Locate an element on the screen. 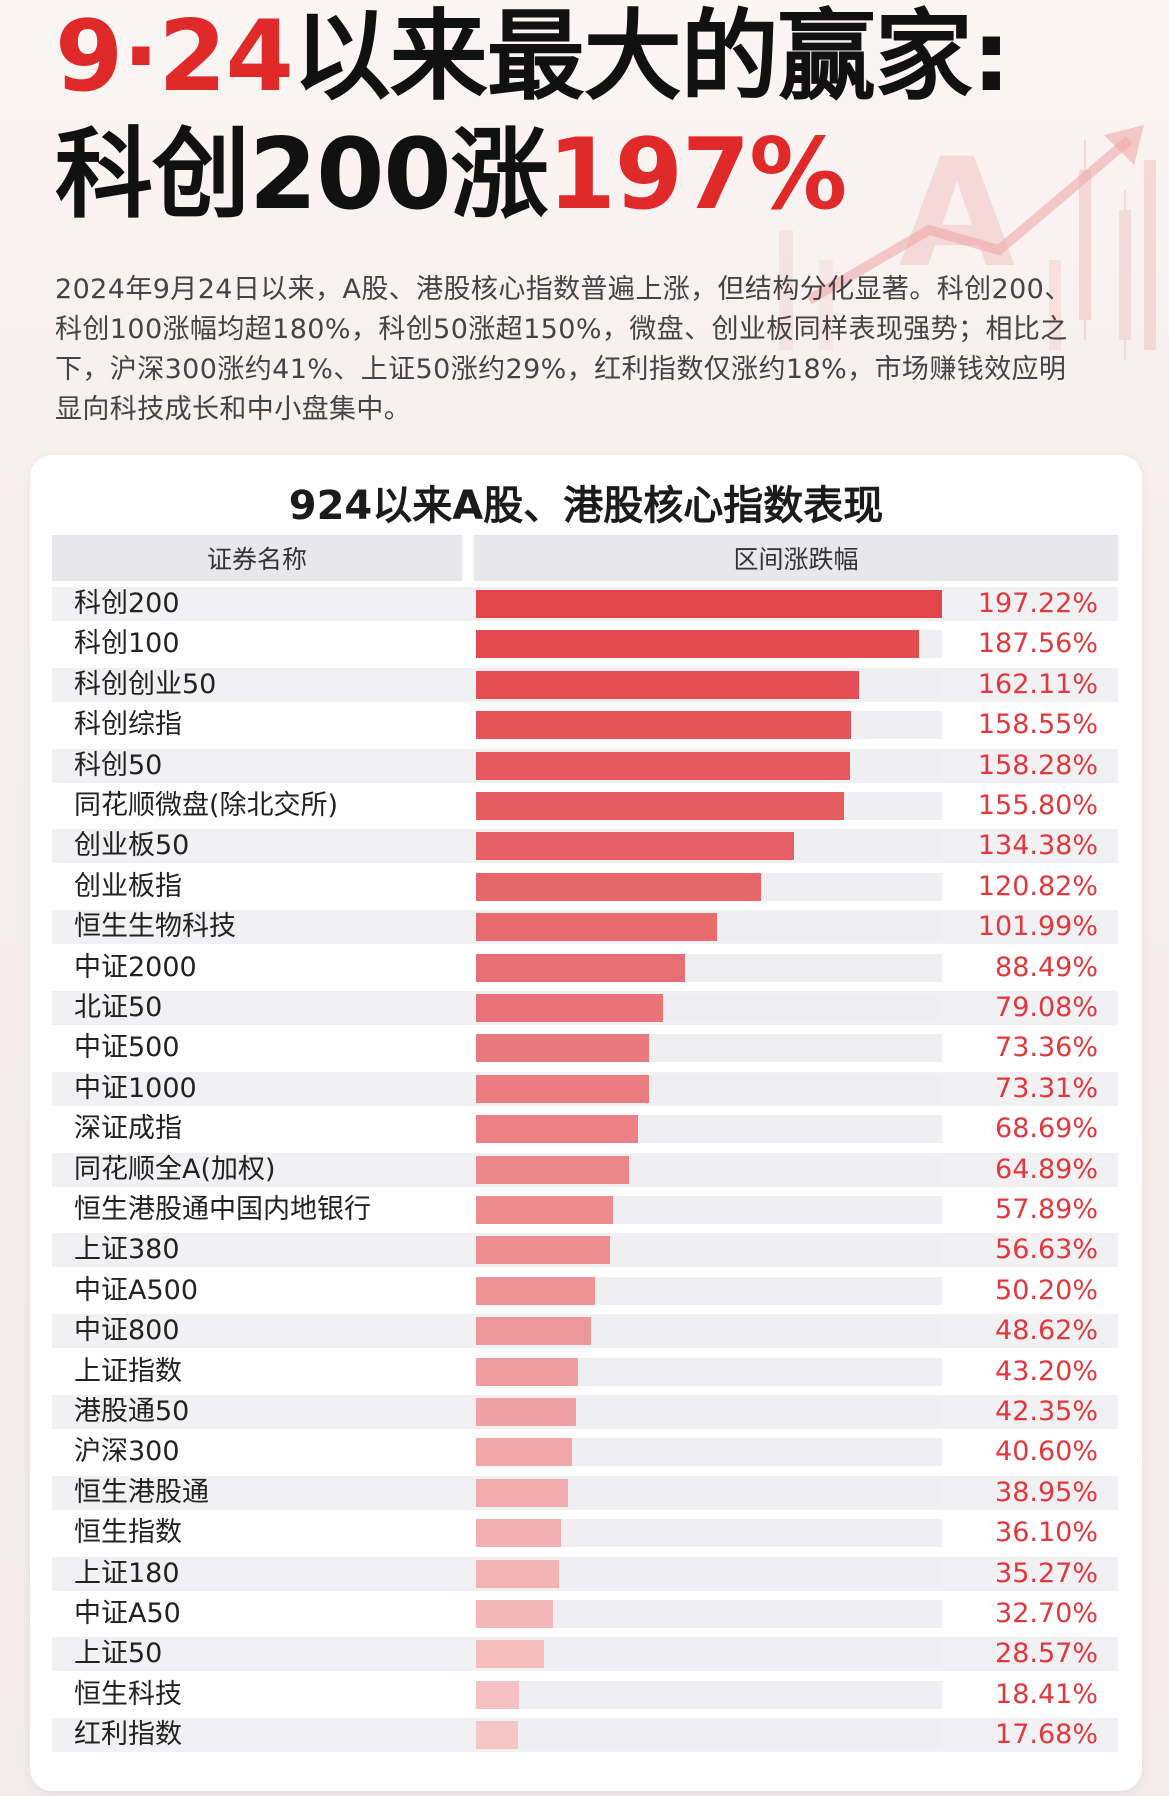 The width and height of the screenshot is (1169, 1796). category-label: 同花顺全A(加权) is located at coordinates (175, 1169).